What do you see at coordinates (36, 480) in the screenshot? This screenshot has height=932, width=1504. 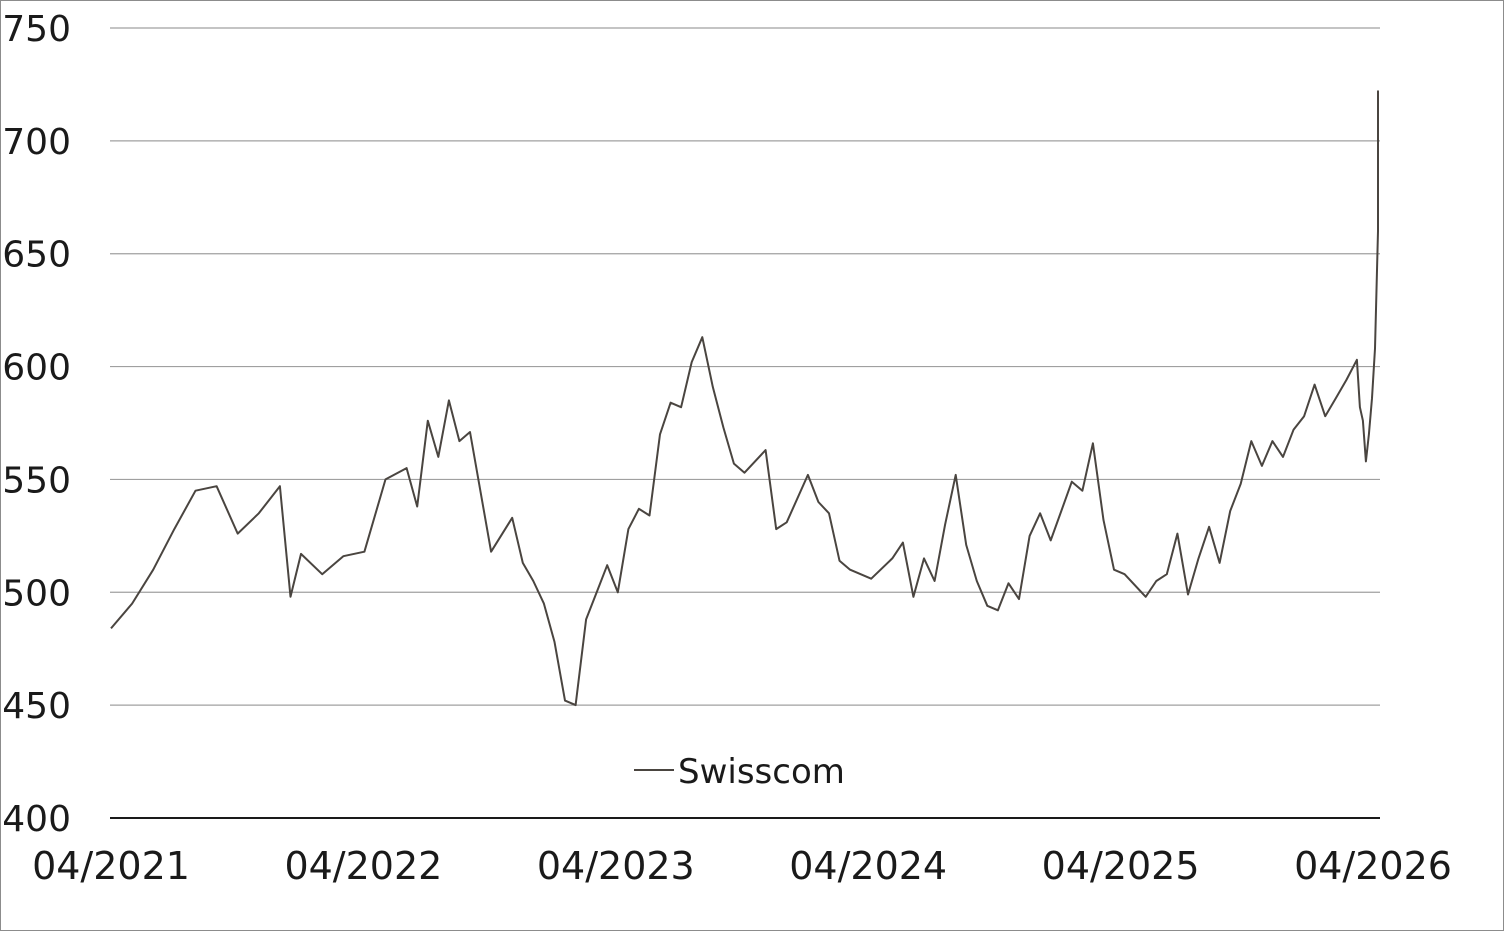 I see `y-tick-label-550: 550` at bounding box center [36, 480].